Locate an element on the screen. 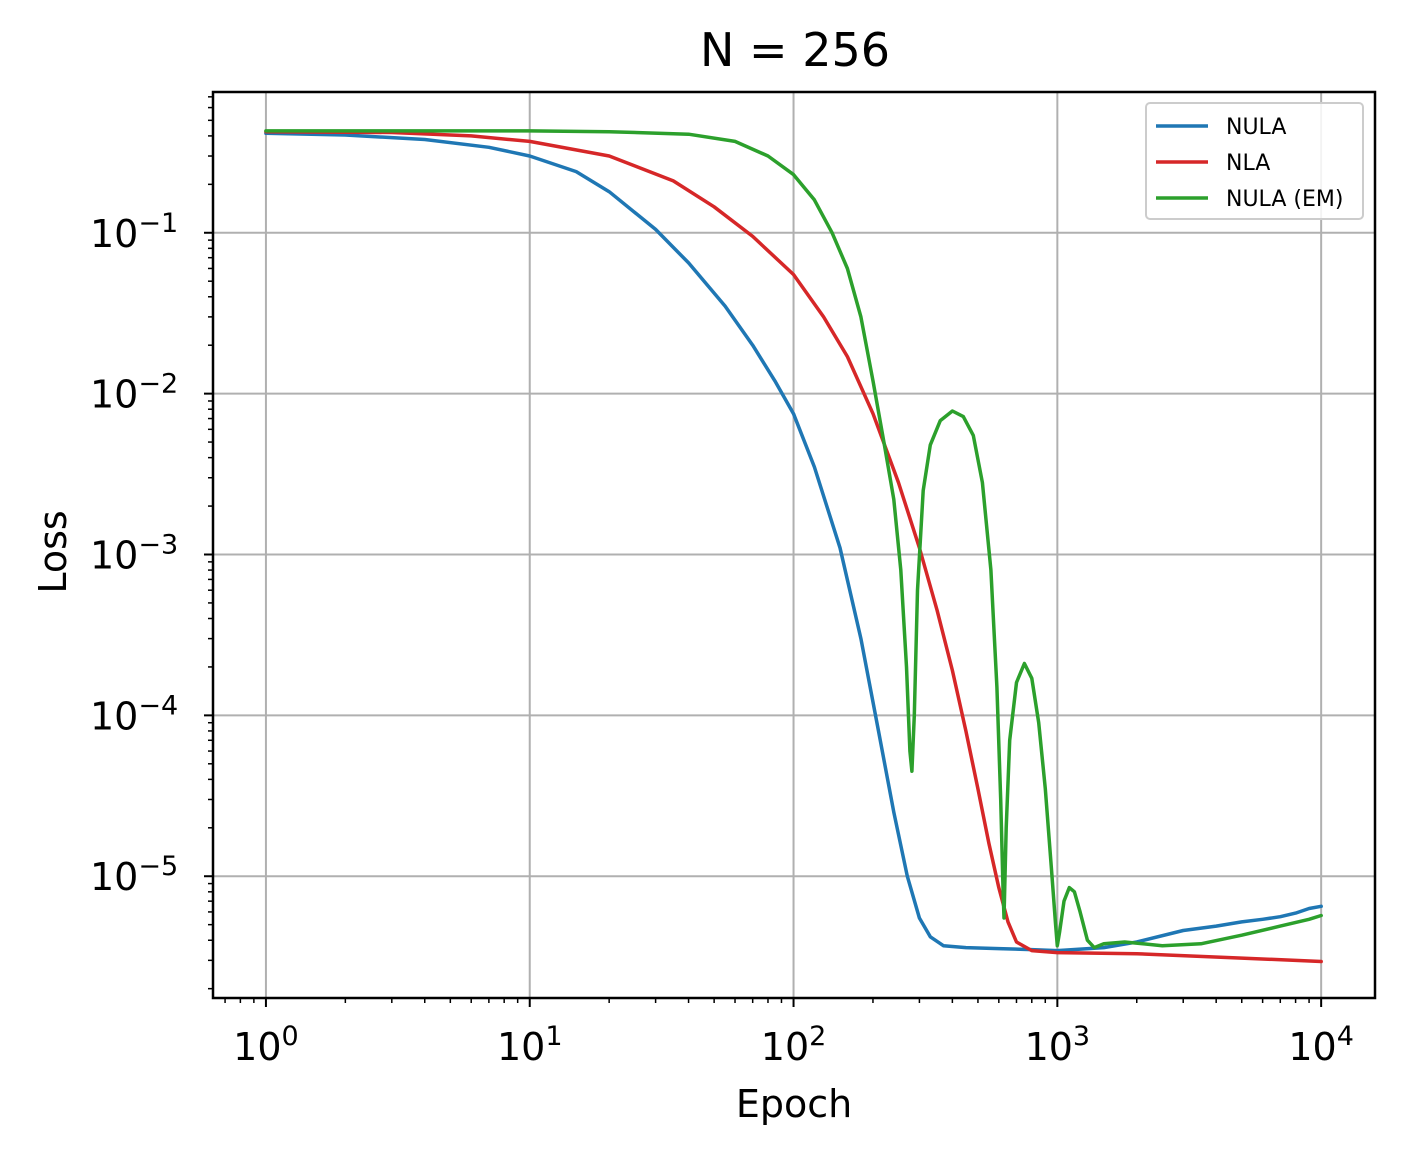 This screenshot has height=1159, width=1405. y-axis-label: Loss is located at coordinates (53, 551).